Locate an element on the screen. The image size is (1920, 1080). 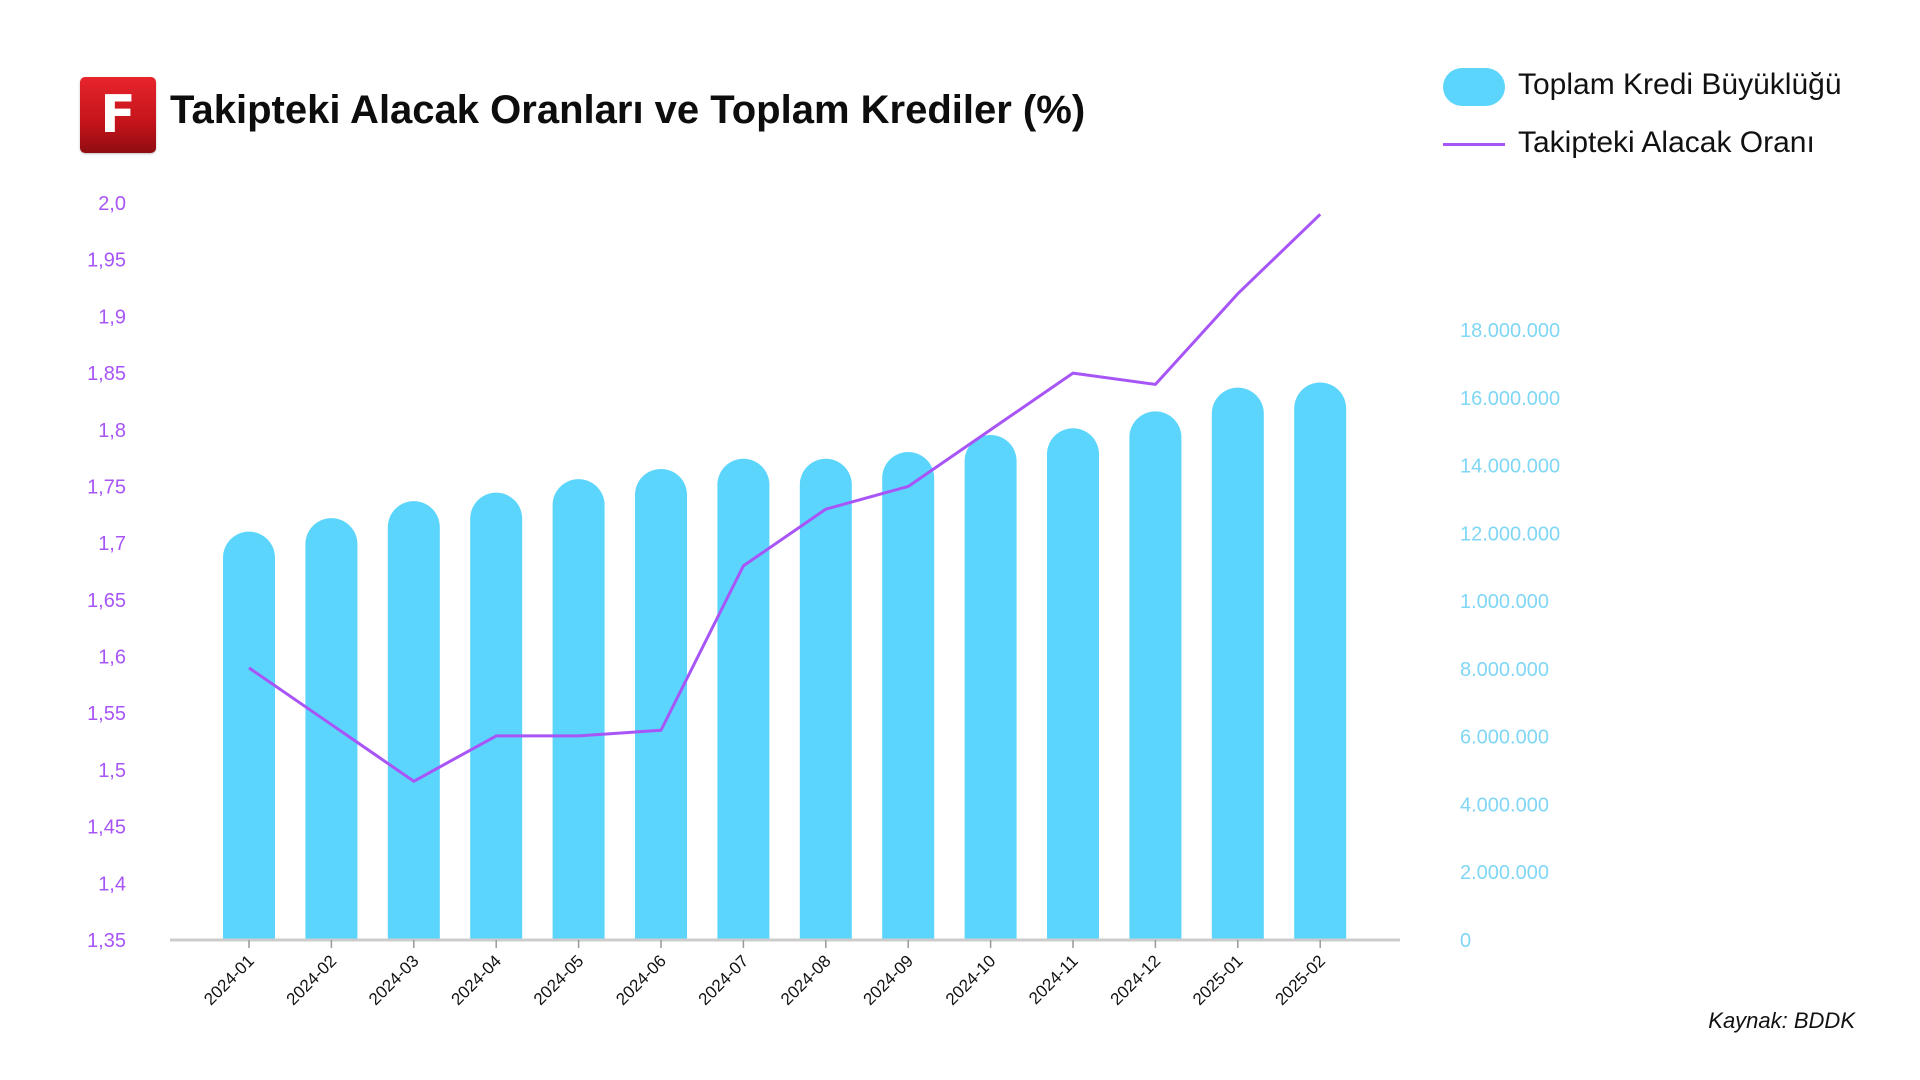
x-axis-tick-label: 2024-10 is located at coordinates (971, 980).